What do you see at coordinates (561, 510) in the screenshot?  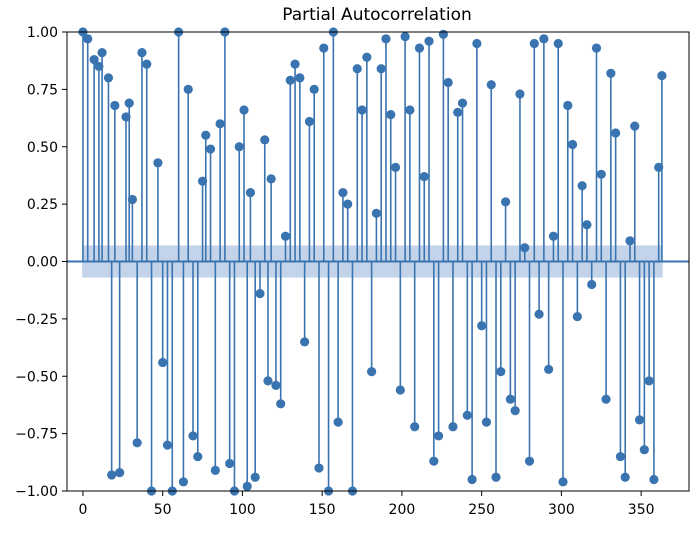 I see `x-tick-label: 300` at bounding box center [561, 510].